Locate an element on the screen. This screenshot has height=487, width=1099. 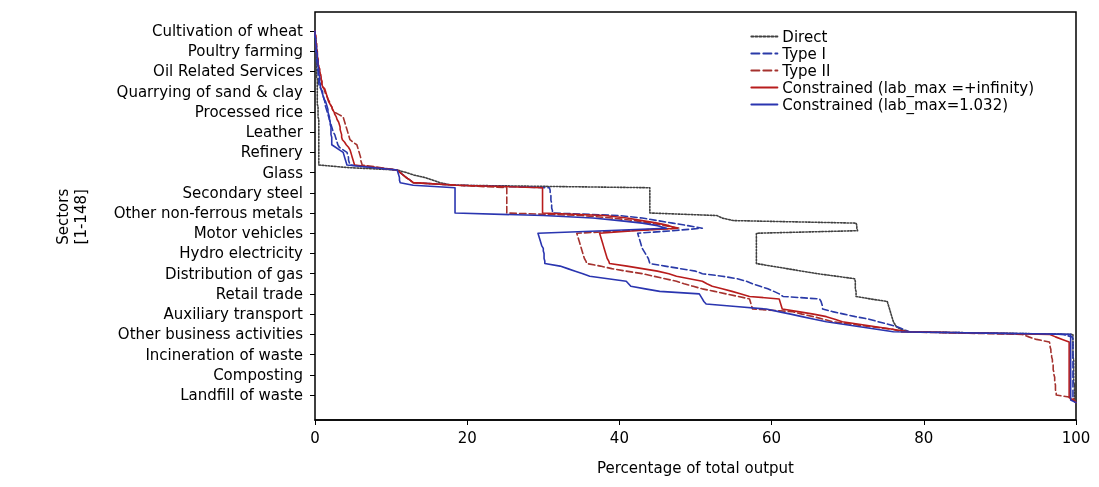
y-tick-label: Distribution of gas is located at coordinates (234, 273).